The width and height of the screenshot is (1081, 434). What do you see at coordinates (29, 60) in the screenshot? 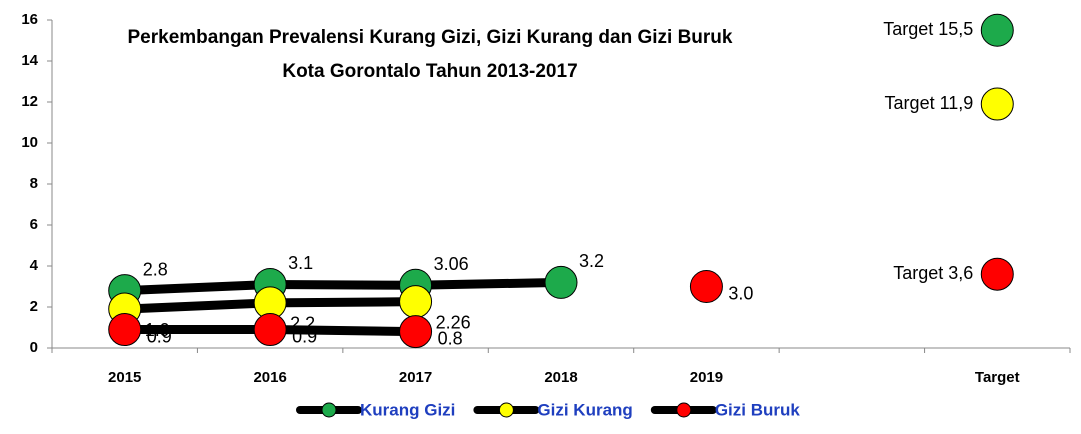
I see `y-tick-label: 14` at bounding box center [29, 60].